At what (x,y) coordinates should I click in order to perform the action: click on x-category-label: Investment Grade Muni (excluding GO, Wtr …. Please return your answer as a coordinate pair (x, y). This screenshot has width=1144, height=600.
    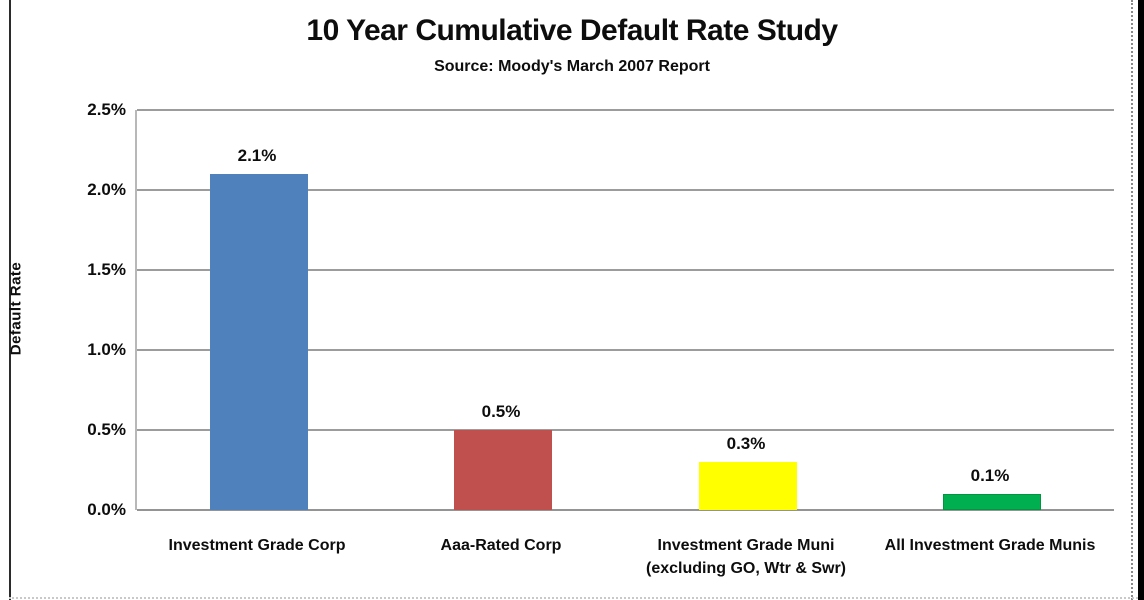
    Looking at the image, I should click on (746, 557).